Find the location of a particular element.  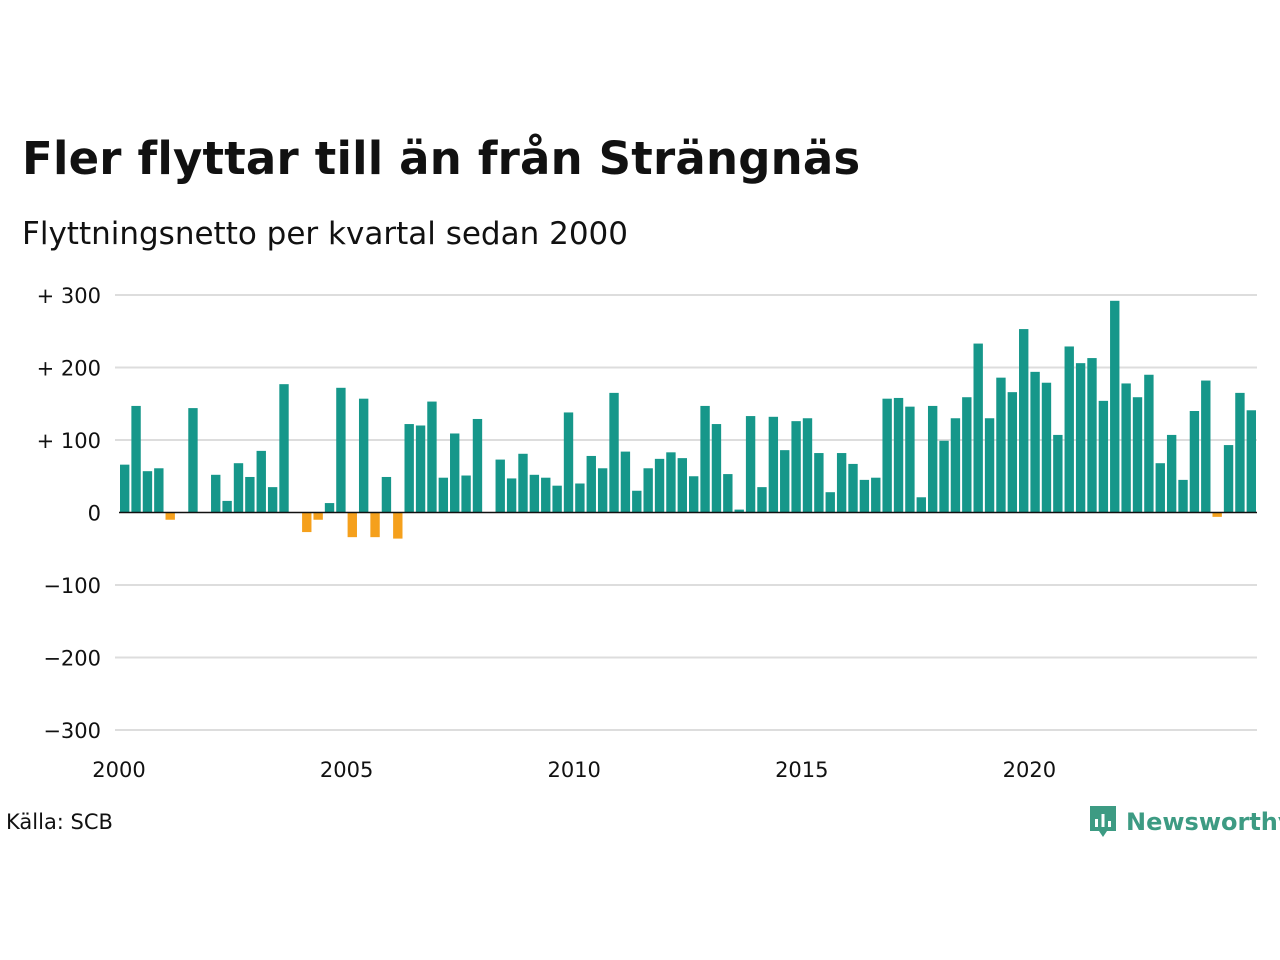

x-axis-labels: 2000 2005 2010 2015 2020 is located at coordinates (574, 770).